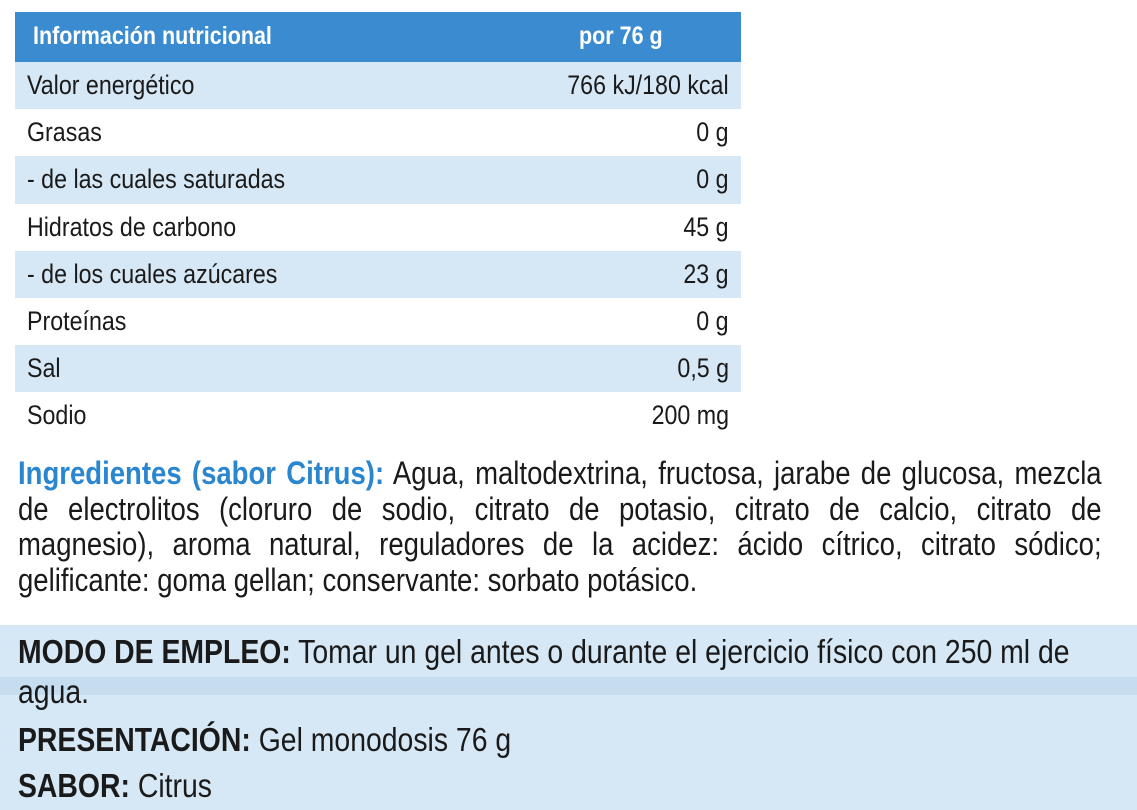 The width and height of the screenshot is (1137, 810). What do you see at coordinates (568, 686) in the screenshot?
I see `usage-section-band` at bounding box center [568, 686].